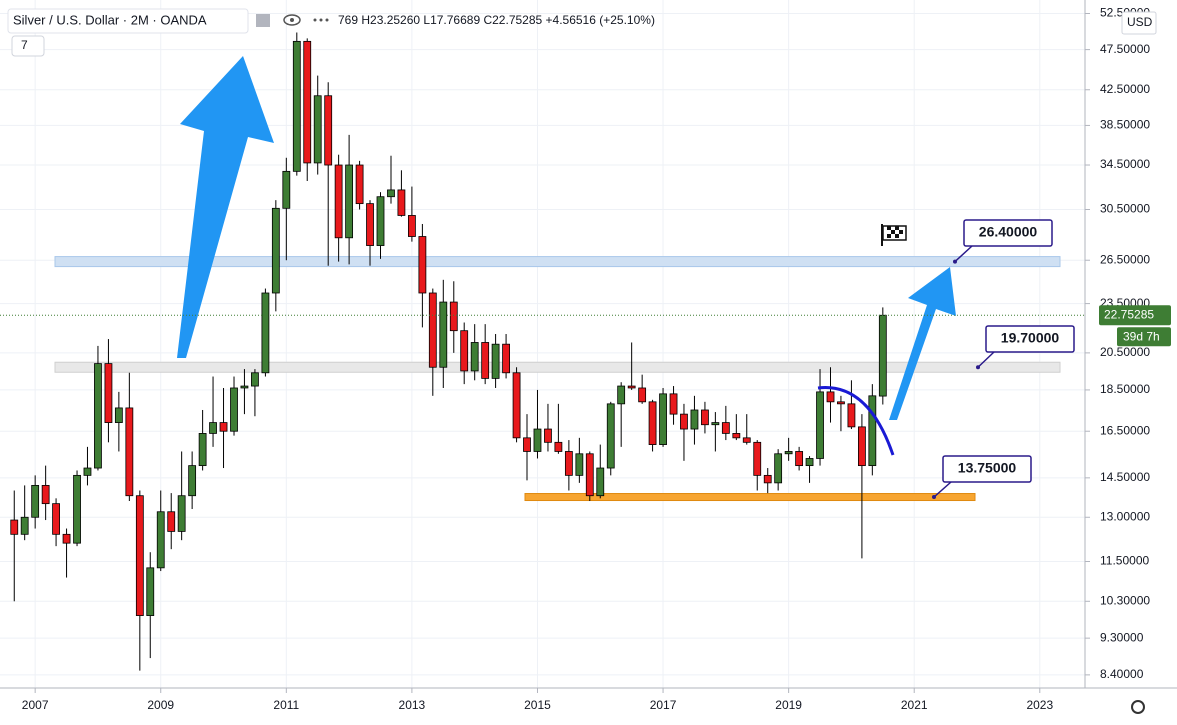 This screenshot has width=1177, height=725. I want to click on currency-box, so click(1139, 23).